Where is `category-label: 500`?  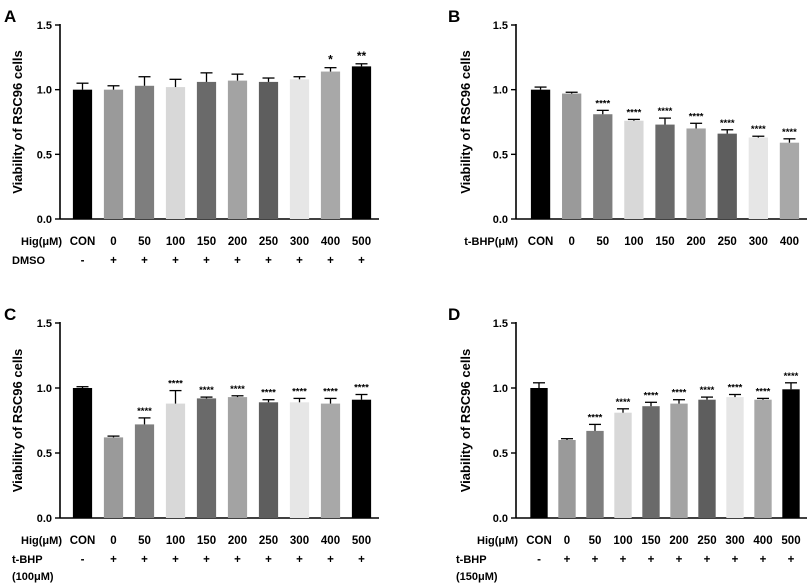 category-label: 500 is located at coordinates (361, 242).